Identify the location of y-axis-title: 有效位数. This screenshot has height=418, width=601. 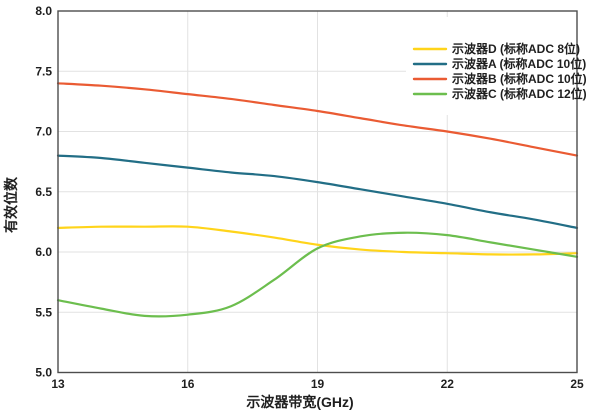
(11, 204).